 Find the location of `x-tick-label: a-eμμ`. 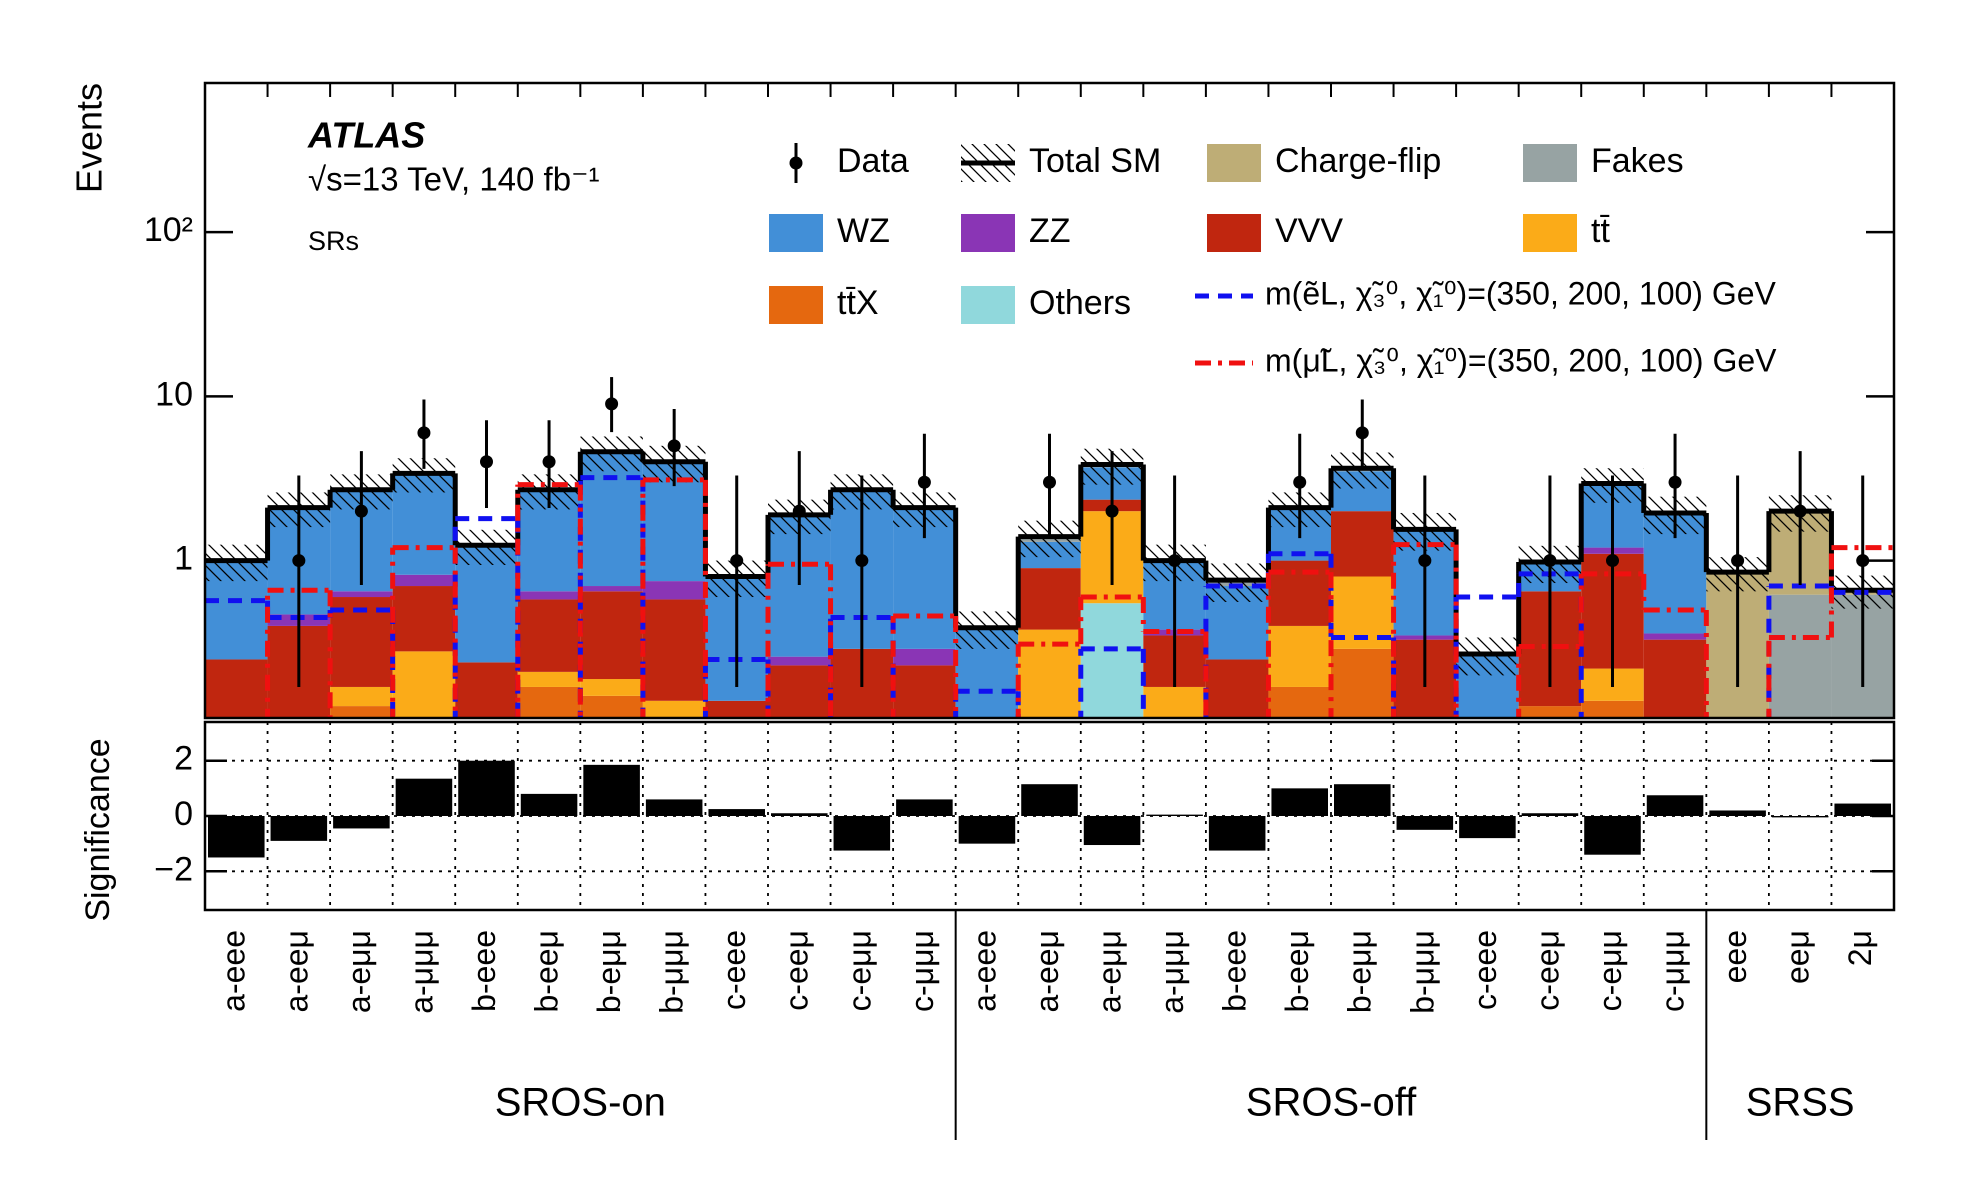

x-tick-label: a-eμμ is located at coordinates (1110, 971).